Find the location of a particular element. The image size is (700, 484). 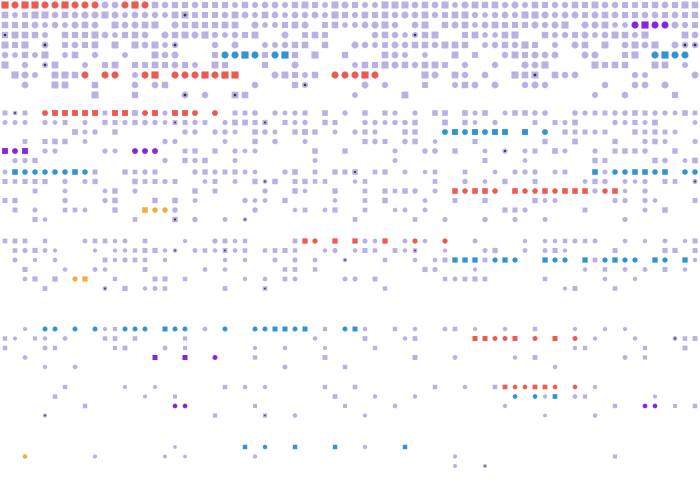

mark-orange is located at coordinates (155, 210).